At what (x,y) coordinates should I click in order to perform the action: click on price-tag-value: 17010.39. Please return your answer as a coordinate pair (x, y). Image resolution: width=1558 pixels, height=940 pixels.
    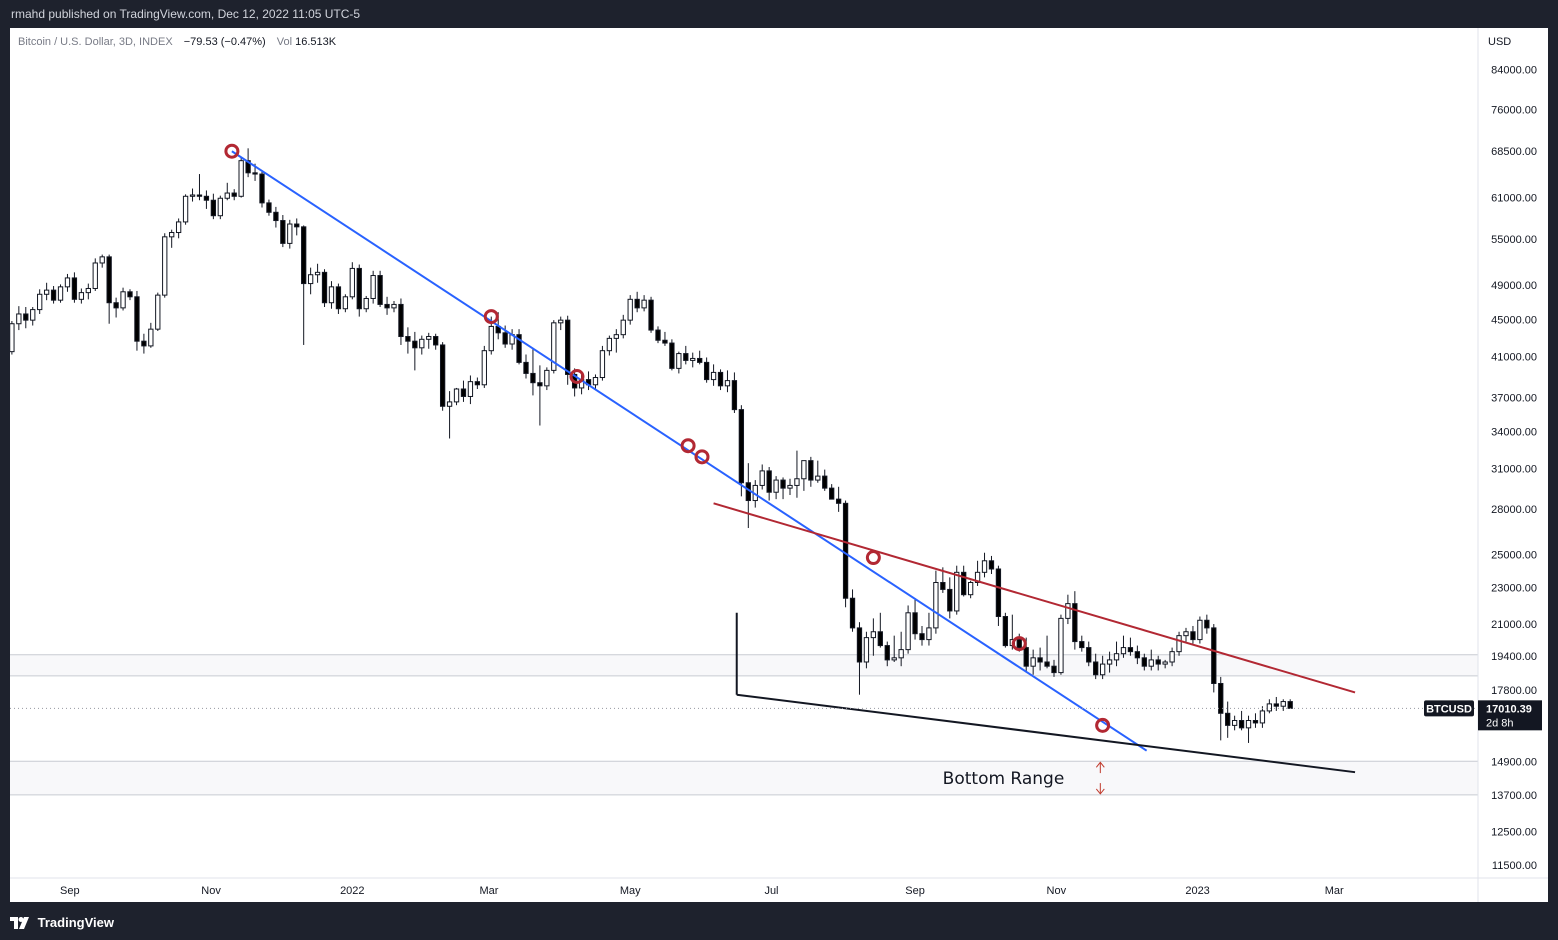
    Looking at the image, I should click on (1509, 709).